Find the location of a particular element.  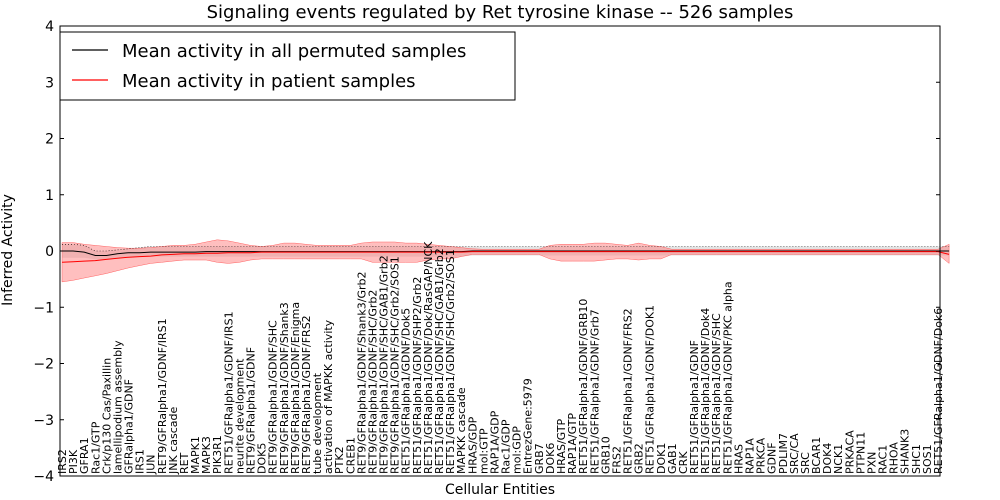

x-tick-label: RET51/GFRalpha1/GDNF/Dok/RasGAP/NCK is located at coordinates (428, 357).